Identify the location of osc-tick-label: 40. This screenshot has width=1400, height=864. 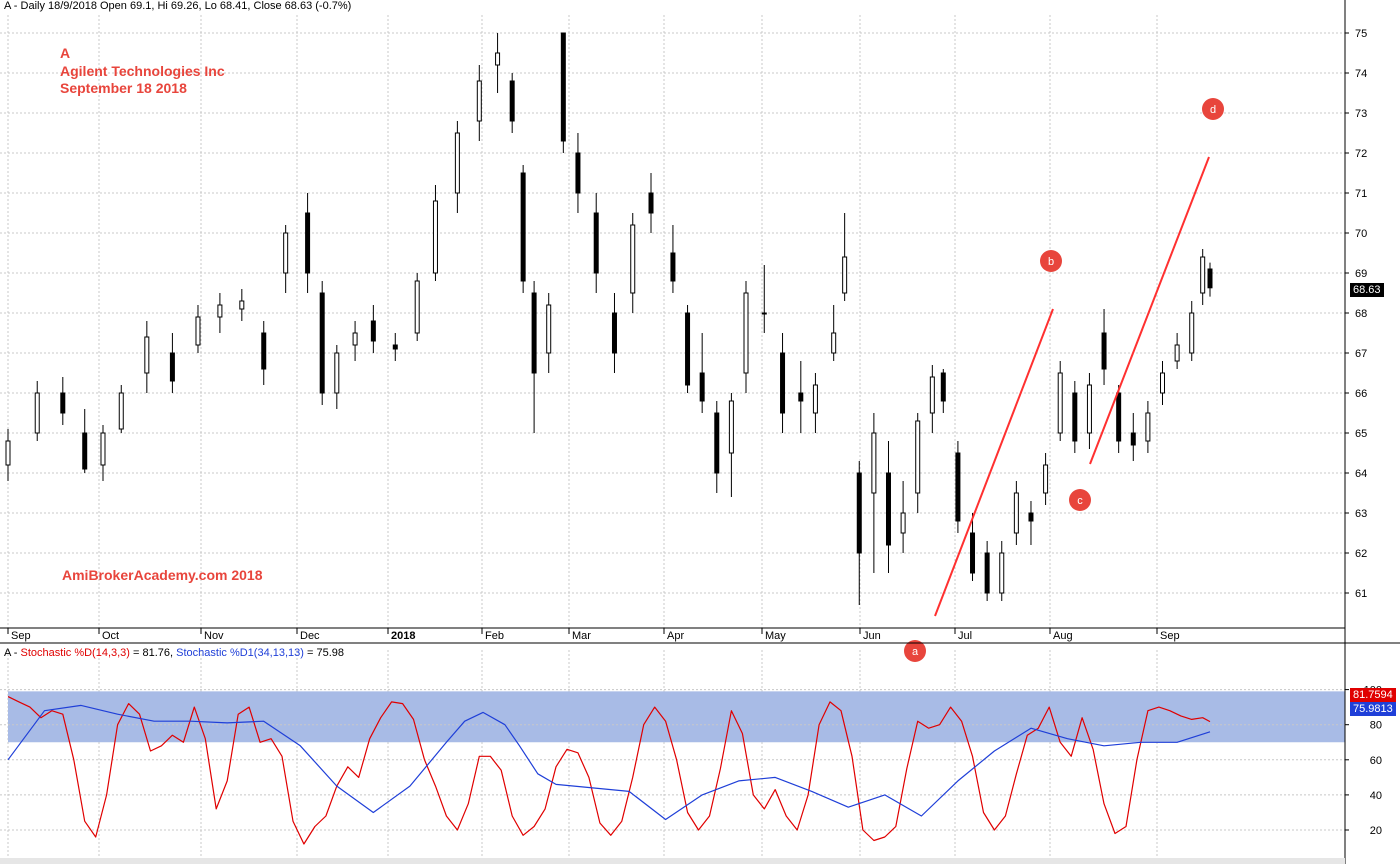
(1376, 796).